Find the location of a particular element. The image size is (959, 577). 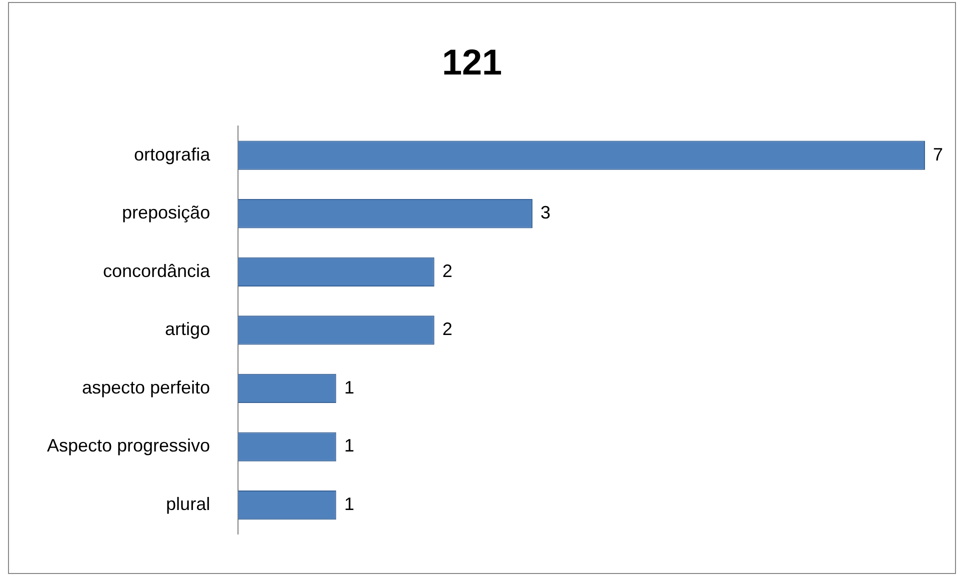

y-tick-label: artigo is located at coordinates (187, 329).